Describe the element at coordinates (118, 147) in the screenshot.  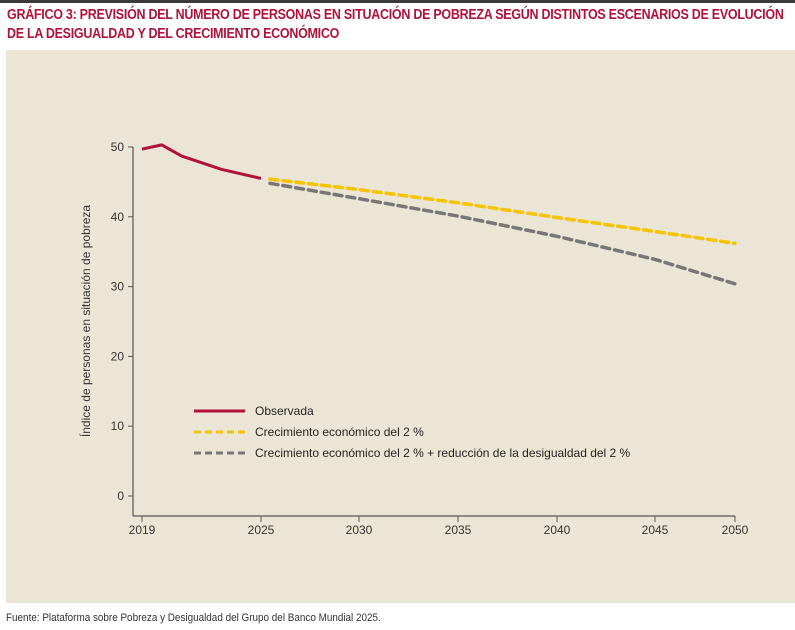
I see `y-tick-label: 50` at that location.